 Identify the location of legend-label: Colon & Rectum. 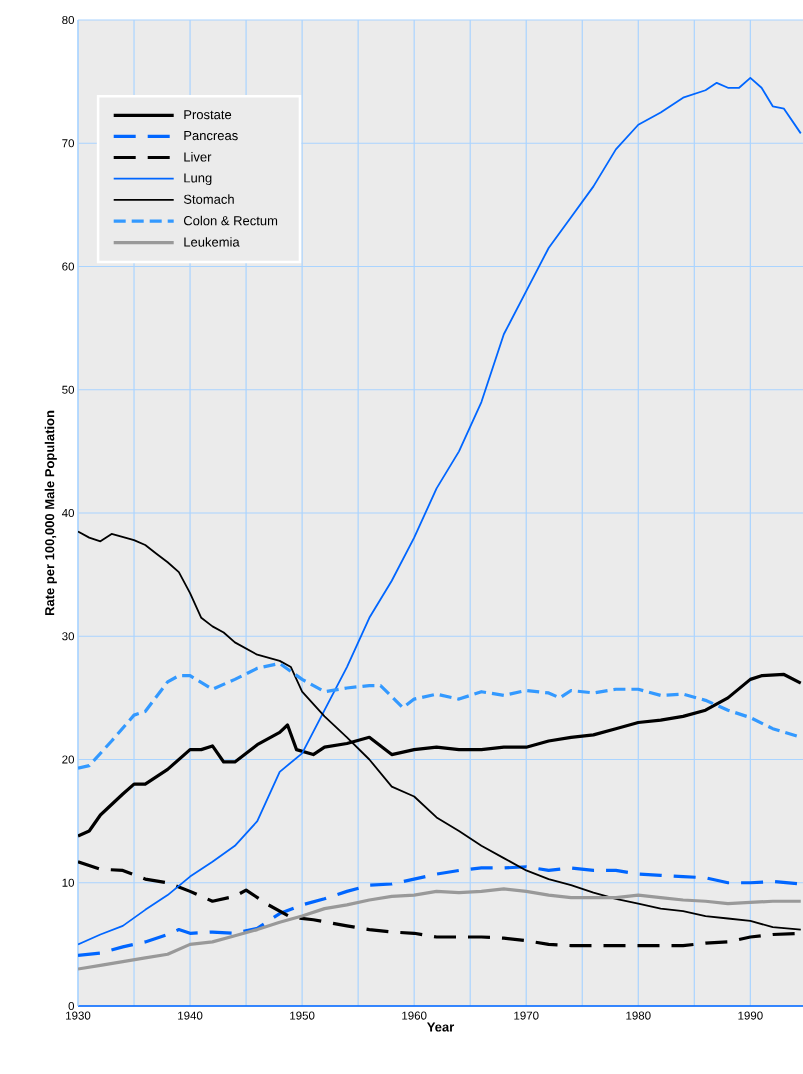
(230, 220).